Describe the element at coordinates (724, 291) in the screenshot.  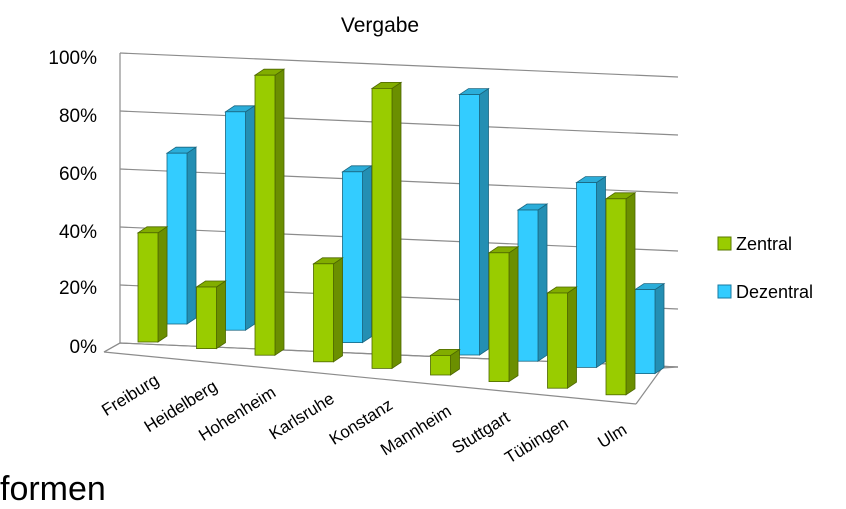
I see `legend-swatch-dezentral` at that location.